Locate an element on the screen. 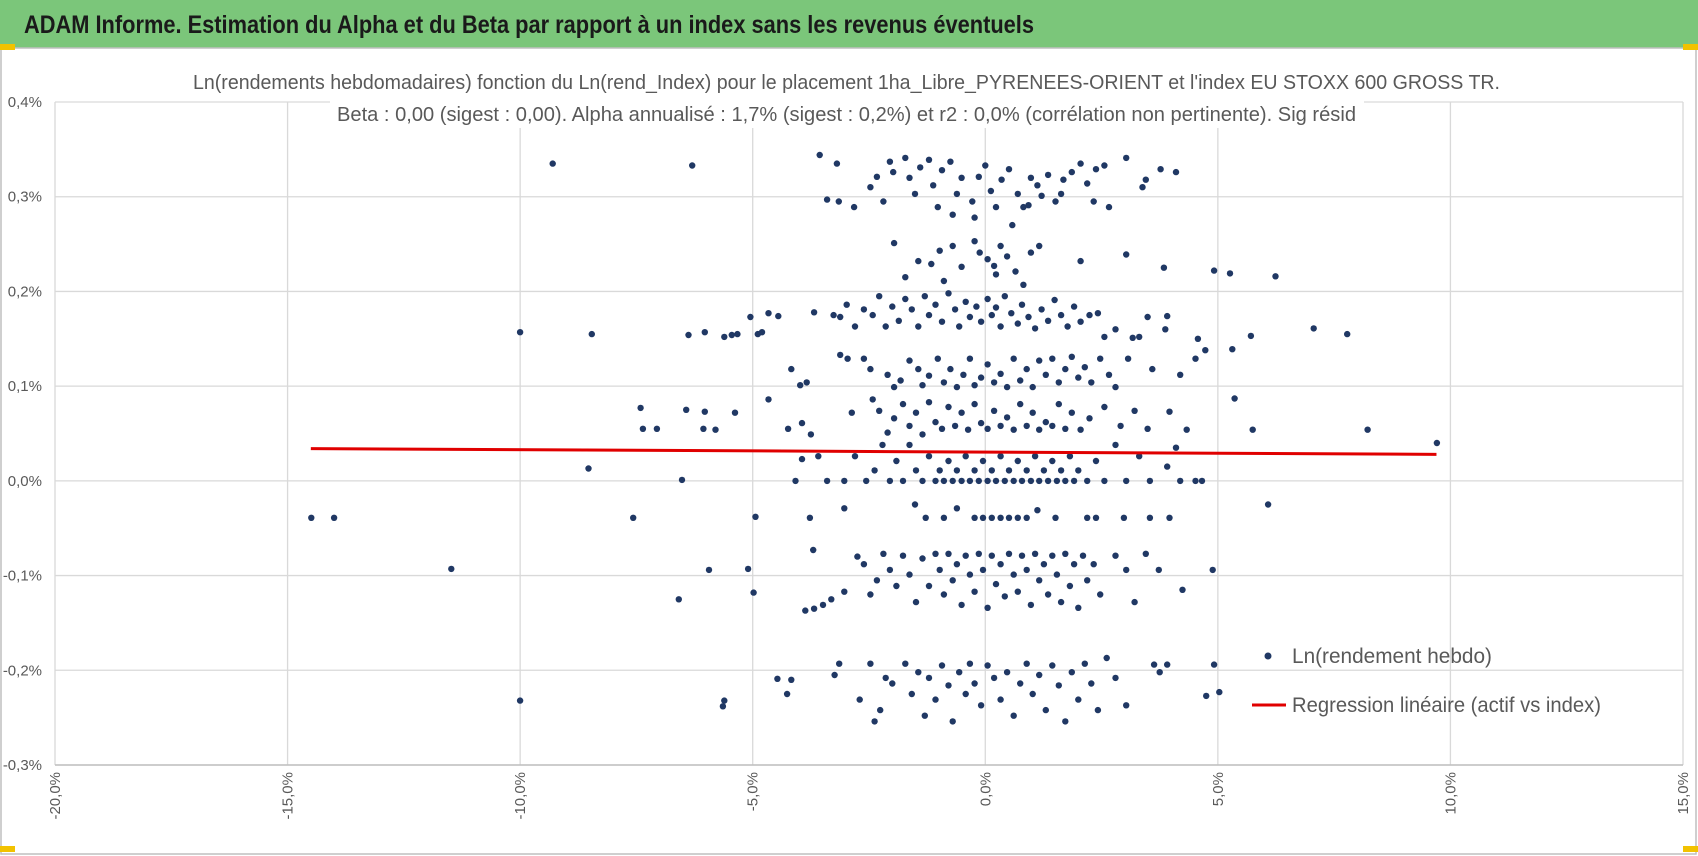 Image resolution: width=1698 pixels, height=856 pixels. y-tick-label: 0,1% is located at coordinates (25, 386).